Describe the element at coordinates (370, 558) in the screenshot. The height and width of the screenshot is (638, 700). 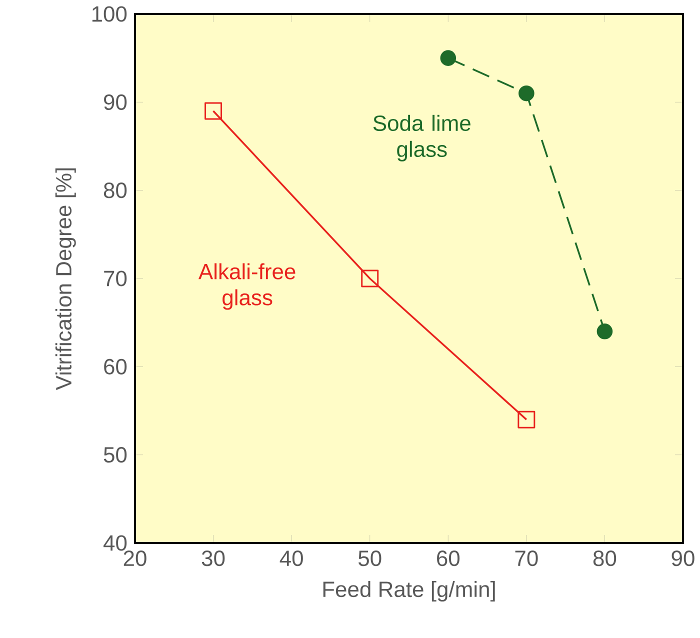
I see `x-tick-label: 50` at that location.